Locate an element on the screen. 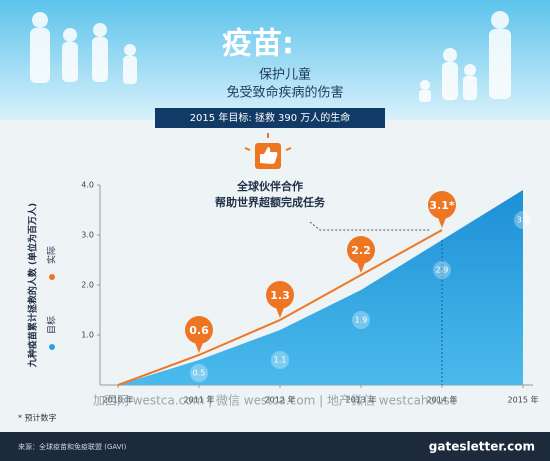 The height and width of the screenshot is (461, 550). site: gatesletter.com is located at coordinates (482, 447).